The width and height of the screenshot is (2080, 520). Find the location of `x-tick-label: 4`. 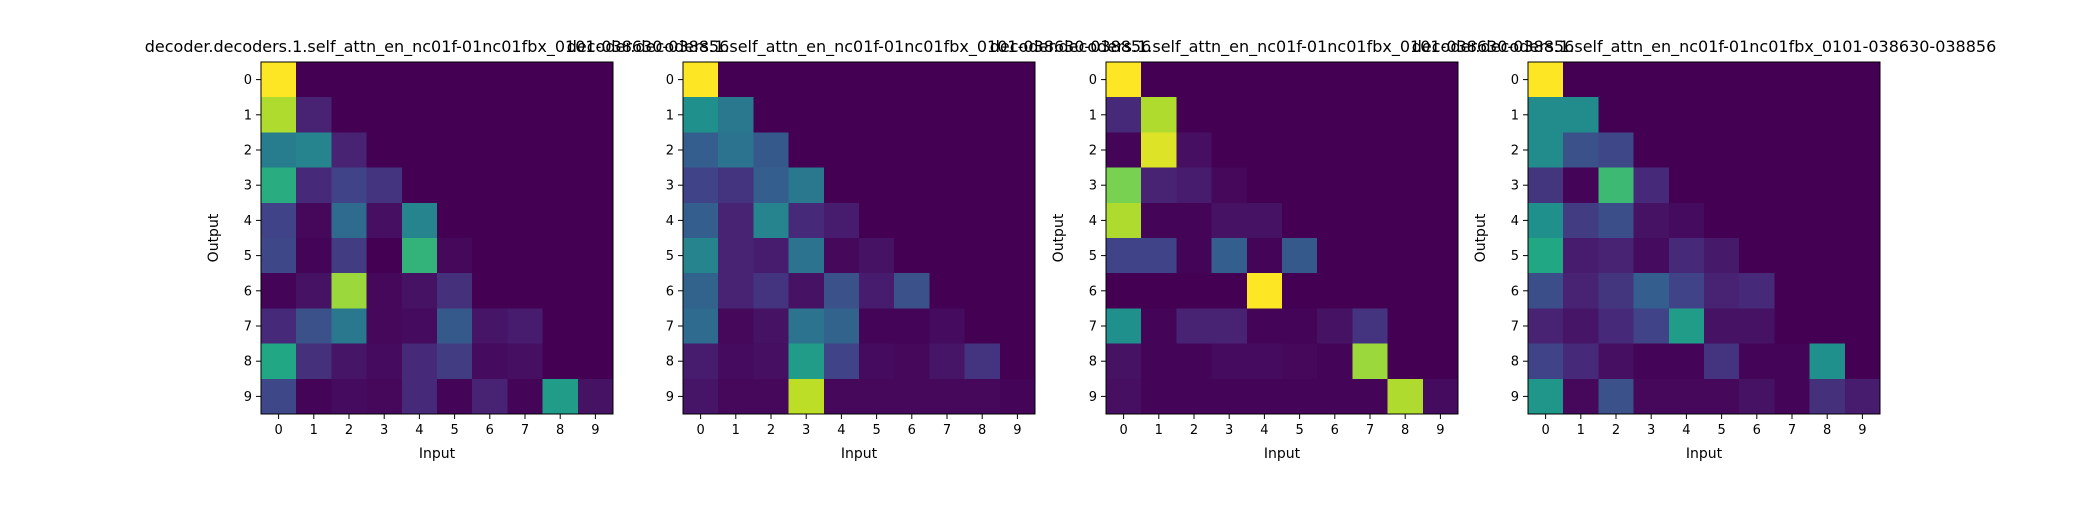

x-tick-label: 4 is located at coordinates (1686, 430).